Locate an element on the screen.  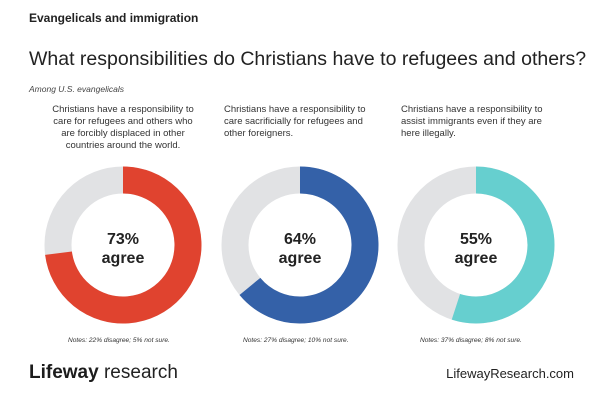
brand-logo-part2: research is located at coordinates (138, 372).